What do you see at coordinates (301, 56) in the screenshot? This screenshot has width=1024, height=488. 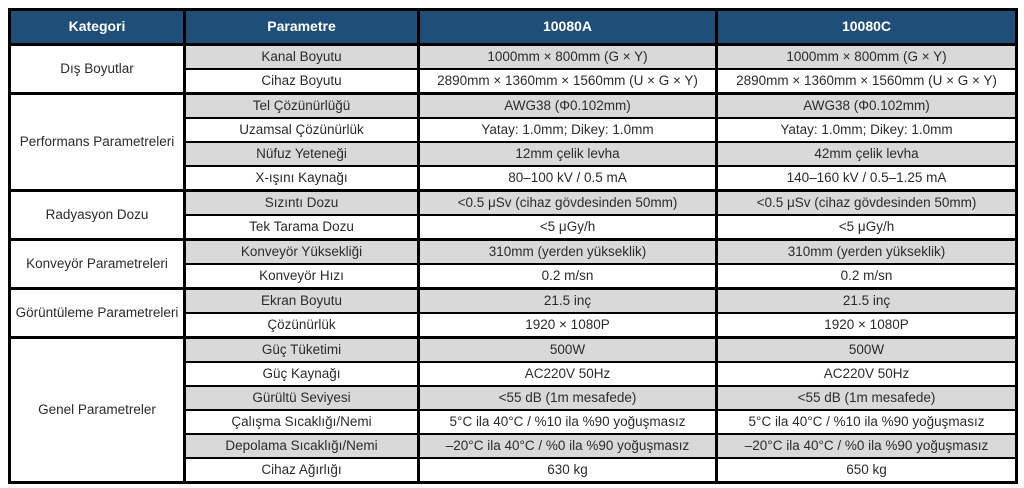 I see `param-cell: Kanal Boyutu` at bounding box center [301, 56].